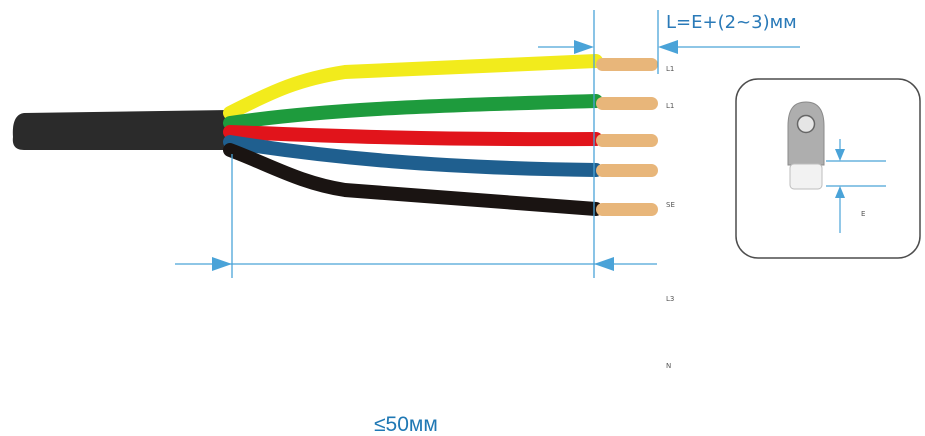 The width and height of the screenshot is (925, 436). Describe the element at coordinates (668, 366) in the screenshot. I see `side-label-n: N` at that location.